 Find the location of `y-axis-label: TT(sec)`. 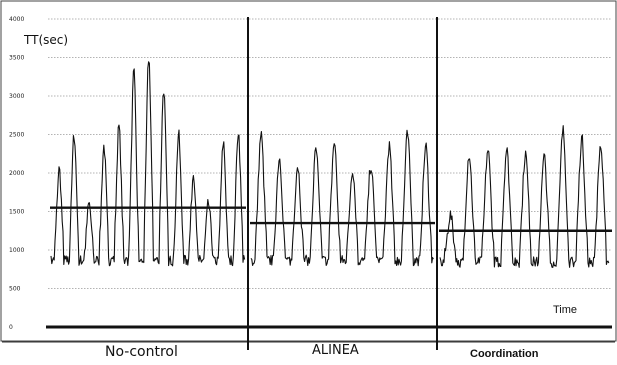

y-axis-label: TT(sec) is located at coordinates (45, 40).